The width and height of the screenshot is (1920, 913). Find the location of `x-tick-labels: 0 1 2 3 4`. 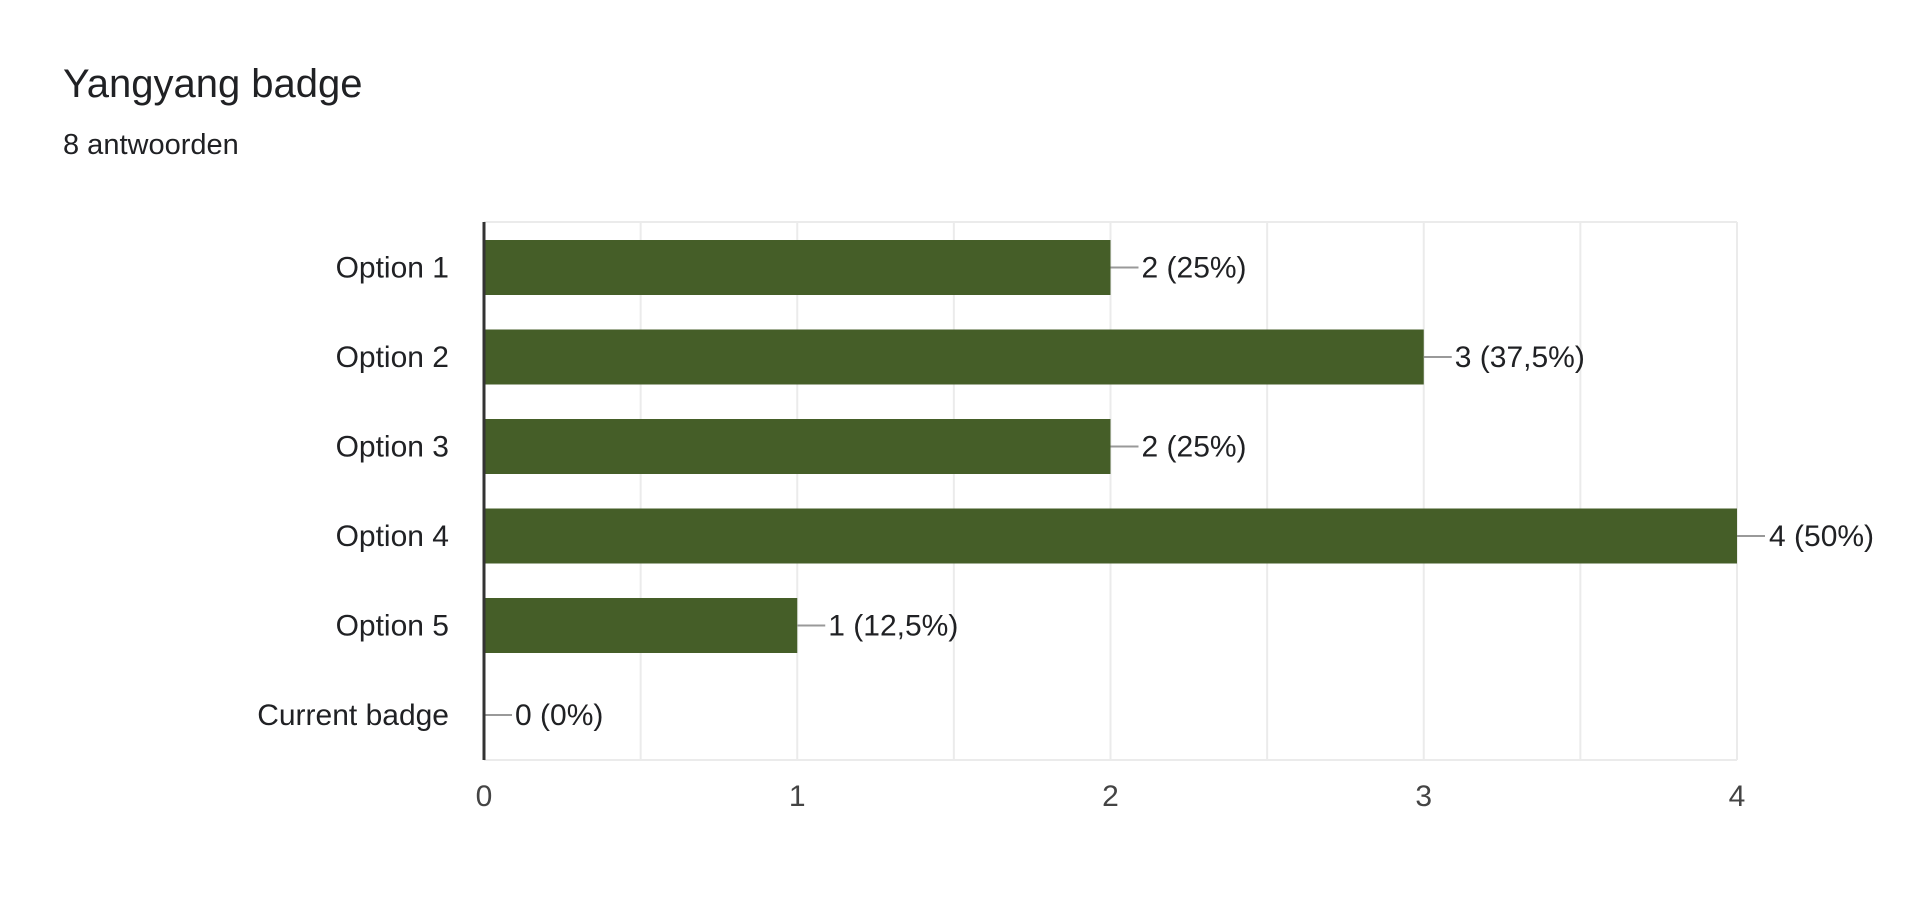

x-tick-labels: 0 1 2 3 4 is located at coordinates (1111, 796).